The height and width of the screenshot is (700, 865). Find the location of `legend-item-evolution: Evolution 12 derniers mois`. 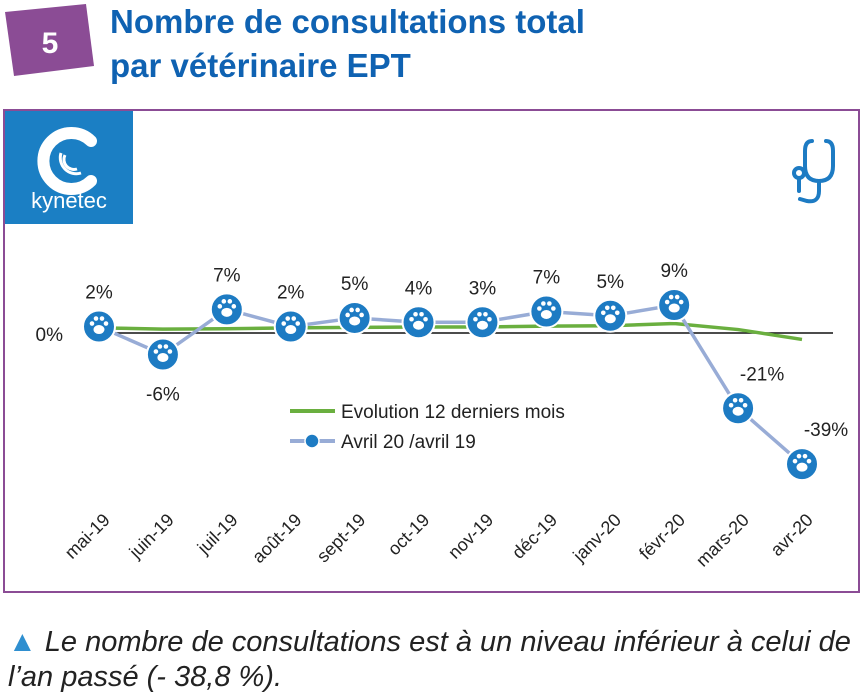

legend-item-evolution: Evolution 12 derniers mois is located at coordinates (427, 412).